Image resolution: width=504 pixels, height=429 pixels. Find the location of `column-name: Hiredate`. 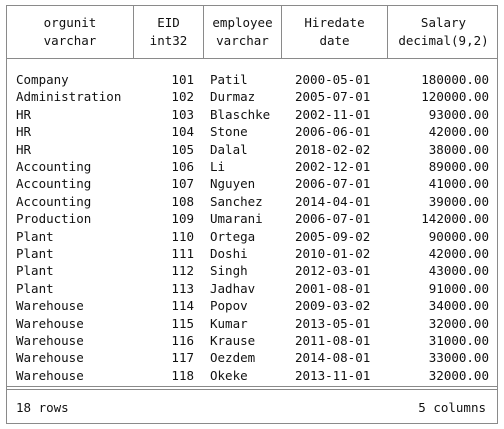

column-name: Hiredate is located at coordinates (334, 22).